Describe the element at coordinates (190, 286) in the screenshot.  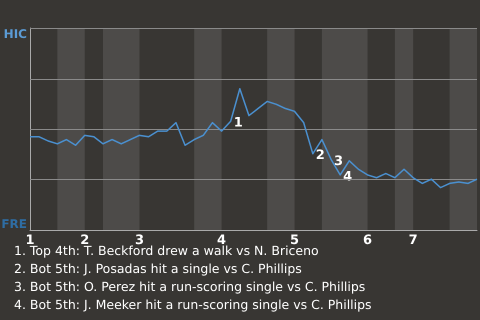
I see `text: 3. Bot 5th: O. Perez hit a run-scoring single vs C. Phillips` at that location.